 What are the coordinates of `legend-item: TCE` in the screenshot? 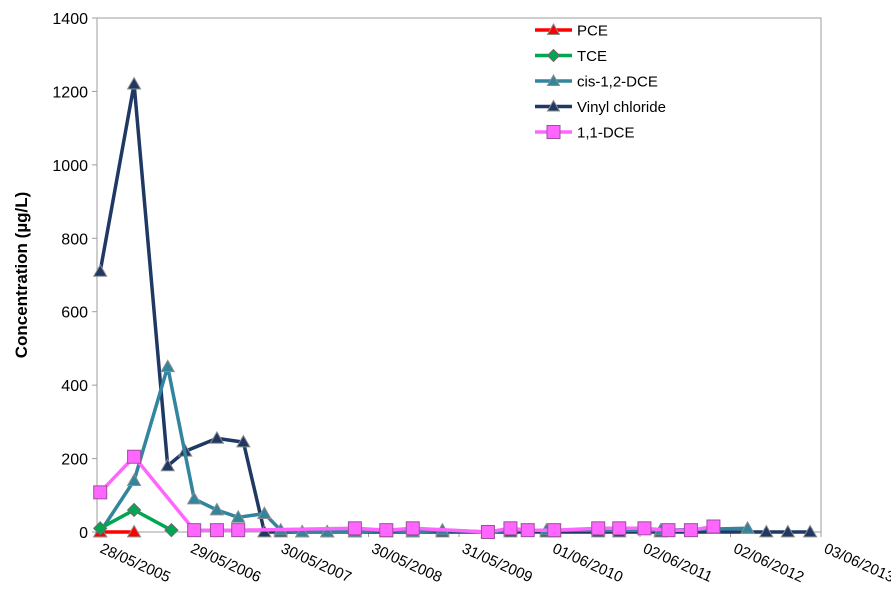 It's located at (571, 56).